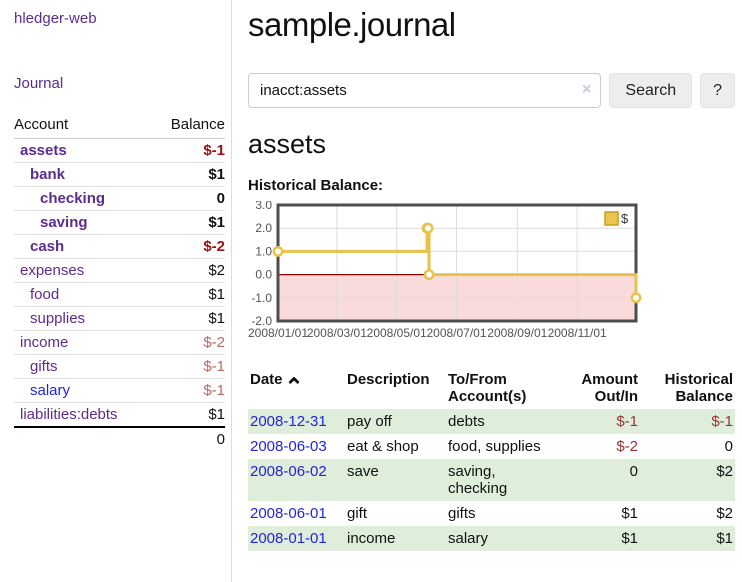  I want to click on account-link: assets, so click(43, 150).